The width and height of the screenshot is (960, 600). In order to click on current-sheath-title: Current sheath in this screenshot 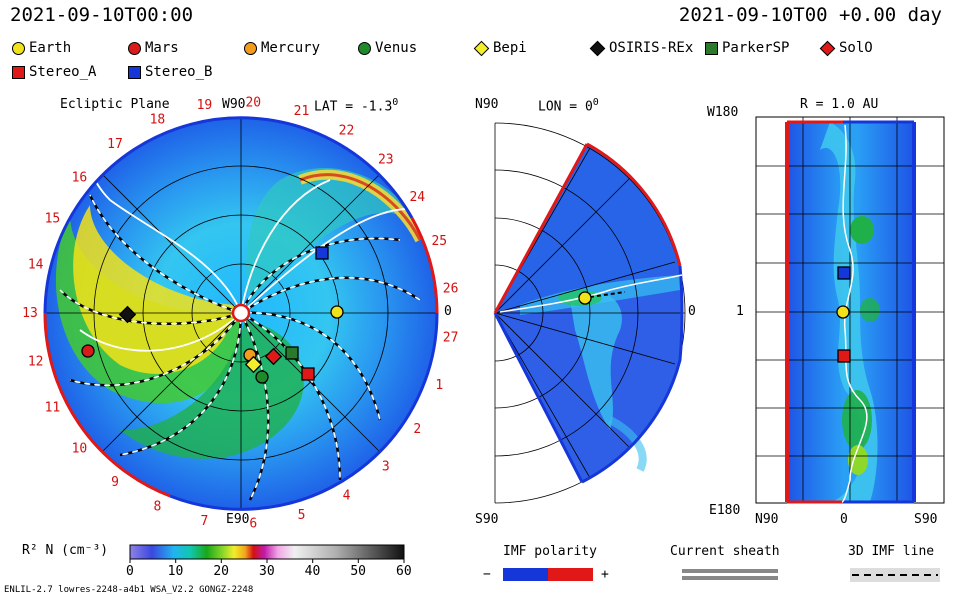, I will do `click(725, 551)`.